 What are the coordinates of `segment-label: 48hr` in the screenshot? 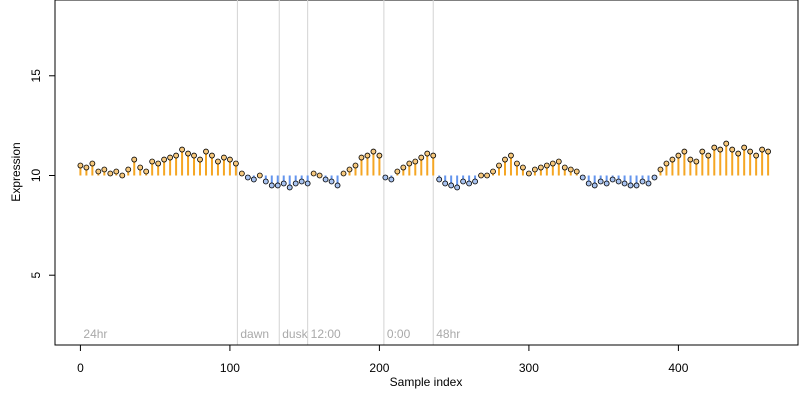 It's located at (448, 334).